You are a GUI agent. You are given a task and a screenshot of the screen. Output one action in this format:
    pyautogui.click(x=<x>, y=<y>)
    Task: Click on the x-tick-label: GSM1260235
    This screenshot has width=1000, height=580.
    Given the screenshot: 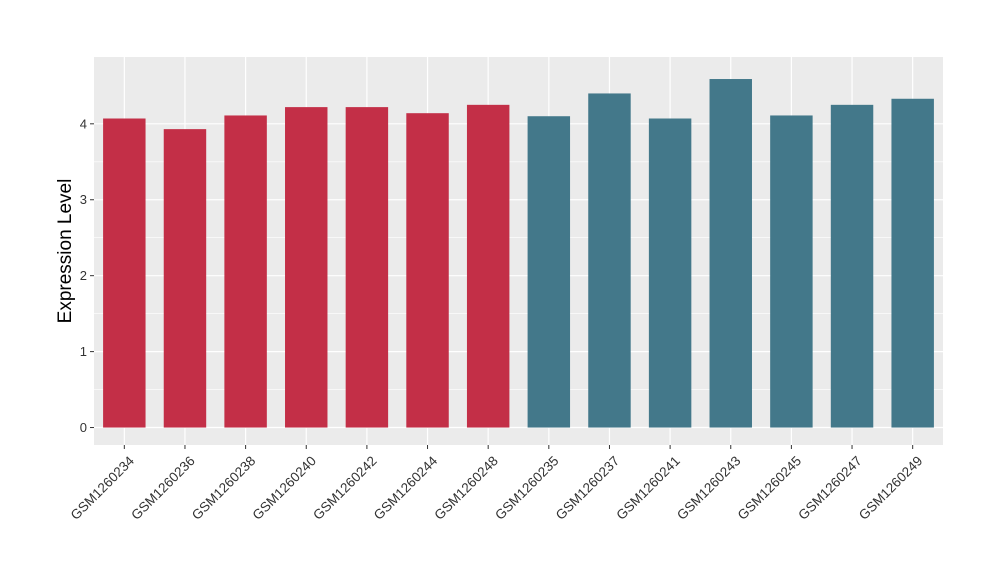 What is the action you would take?
    pyautogui.click(x=527, y=488)
    